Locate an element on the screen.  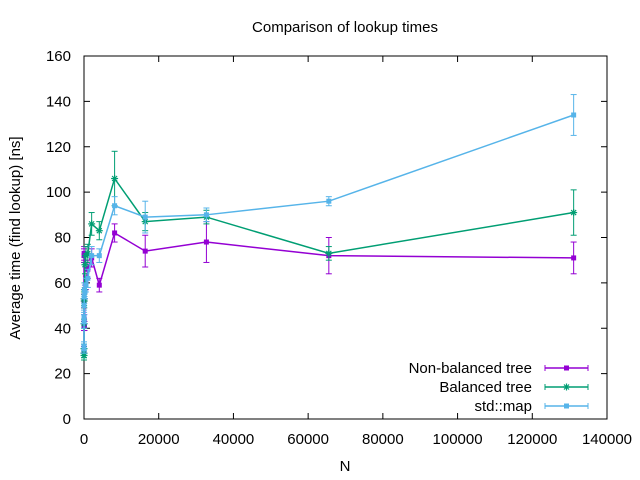
y-tick-label: 60 is located at coordinates (62, 283).